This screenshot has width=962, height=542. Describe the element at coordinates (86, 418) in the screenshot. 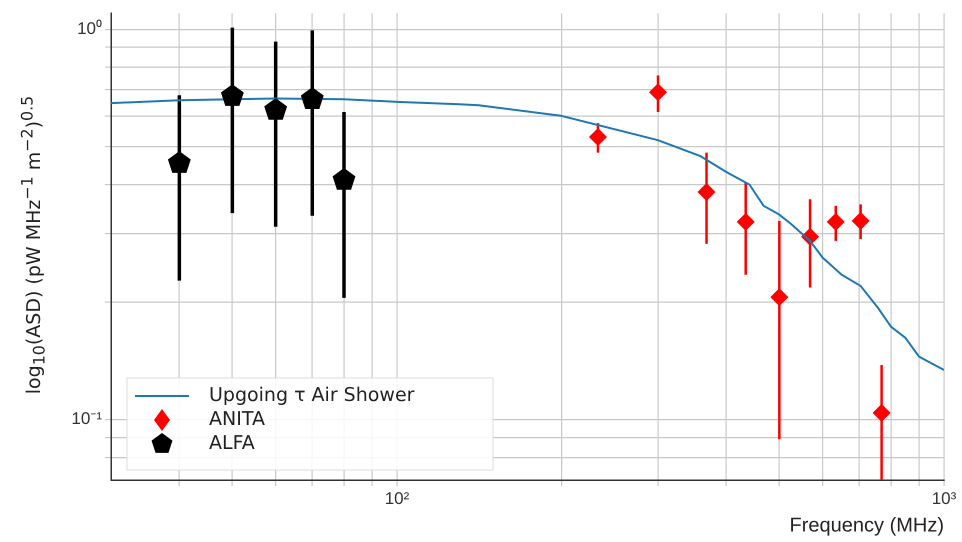

I see `y-tick-label: 10⁻¹` at that location.